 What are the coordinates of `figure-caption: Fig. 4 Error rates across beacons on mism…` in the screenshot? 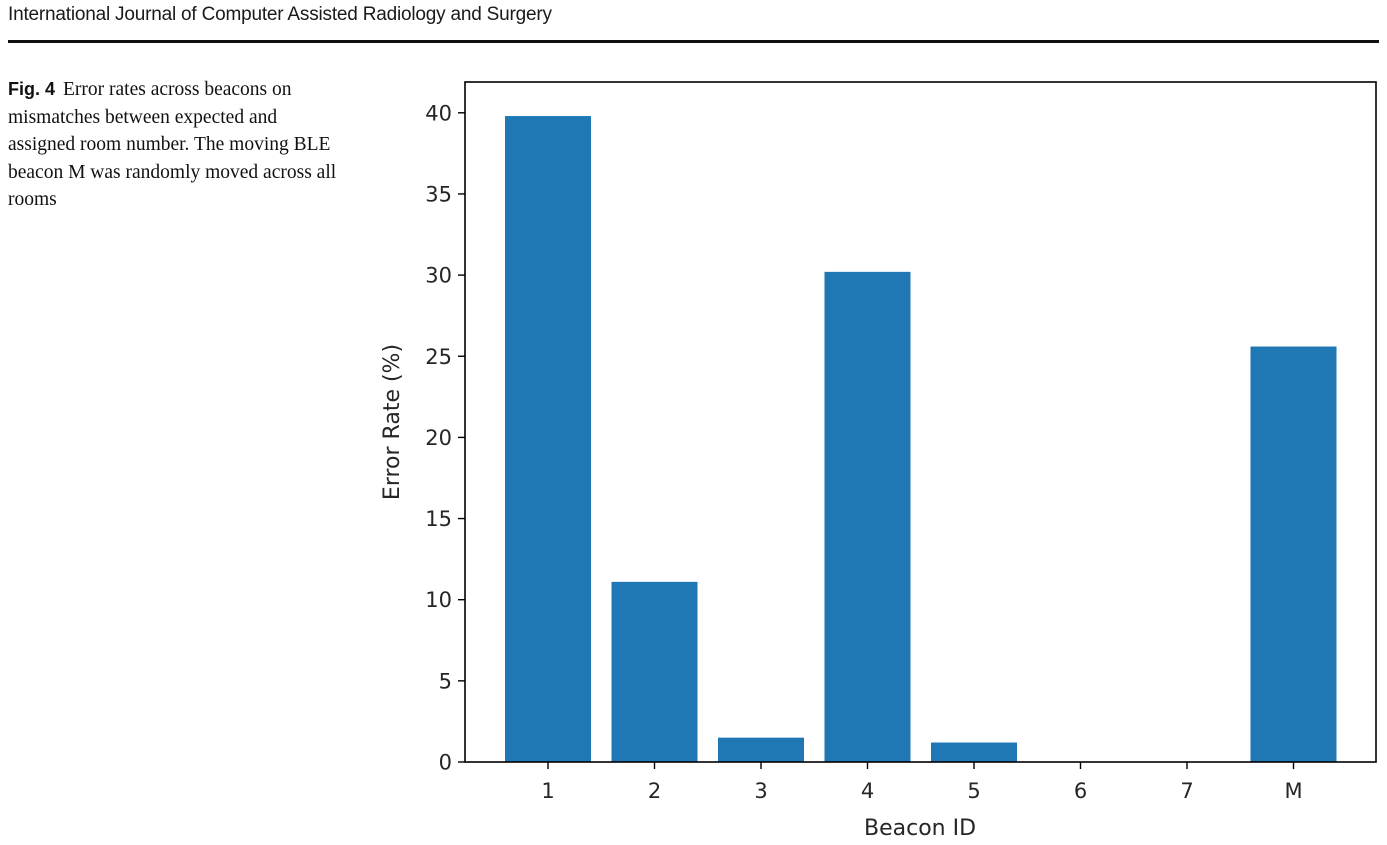 It's located at (173, 145).